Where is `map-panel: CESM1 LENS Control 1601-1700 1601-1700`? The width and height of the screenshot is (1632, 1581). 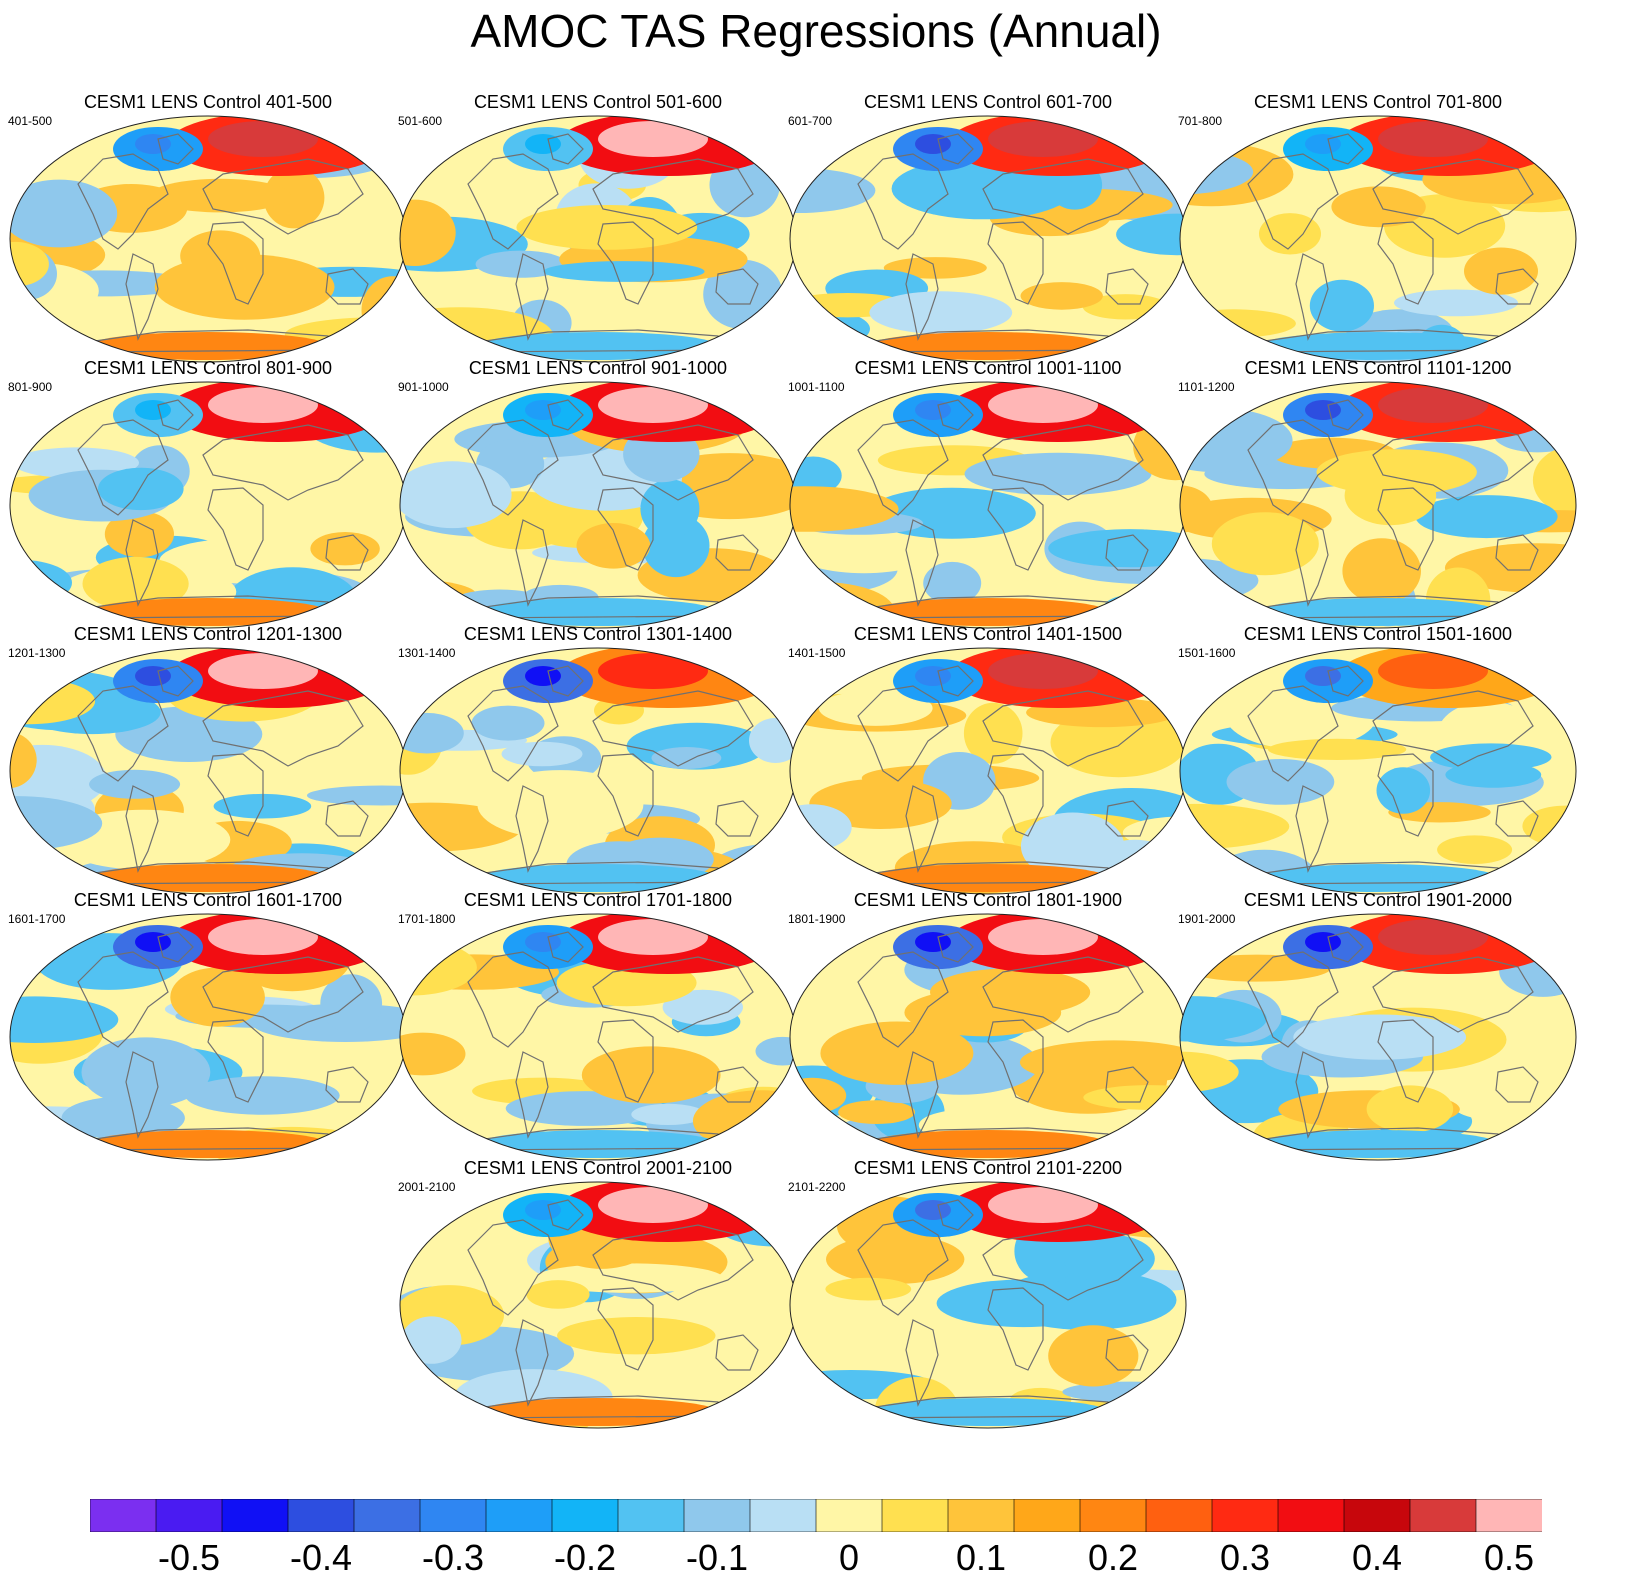
map-panel: CESM1 LENS Control 1601-1700 1601-1700 is located at coordinates (208, 1027).